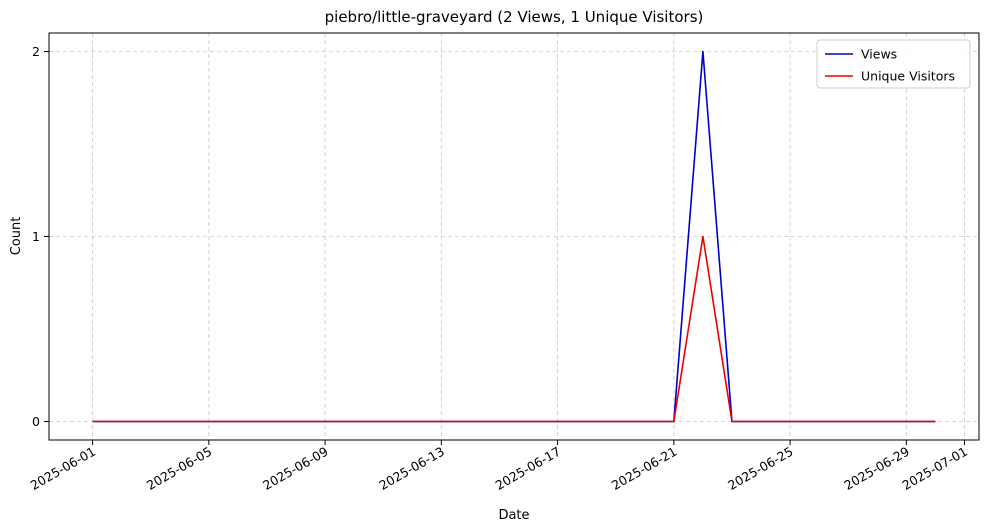  What do you see at coordinates (36, 51) in the screenshot?
I see `y-tick-label: 2` at bounding box center [36, 51].